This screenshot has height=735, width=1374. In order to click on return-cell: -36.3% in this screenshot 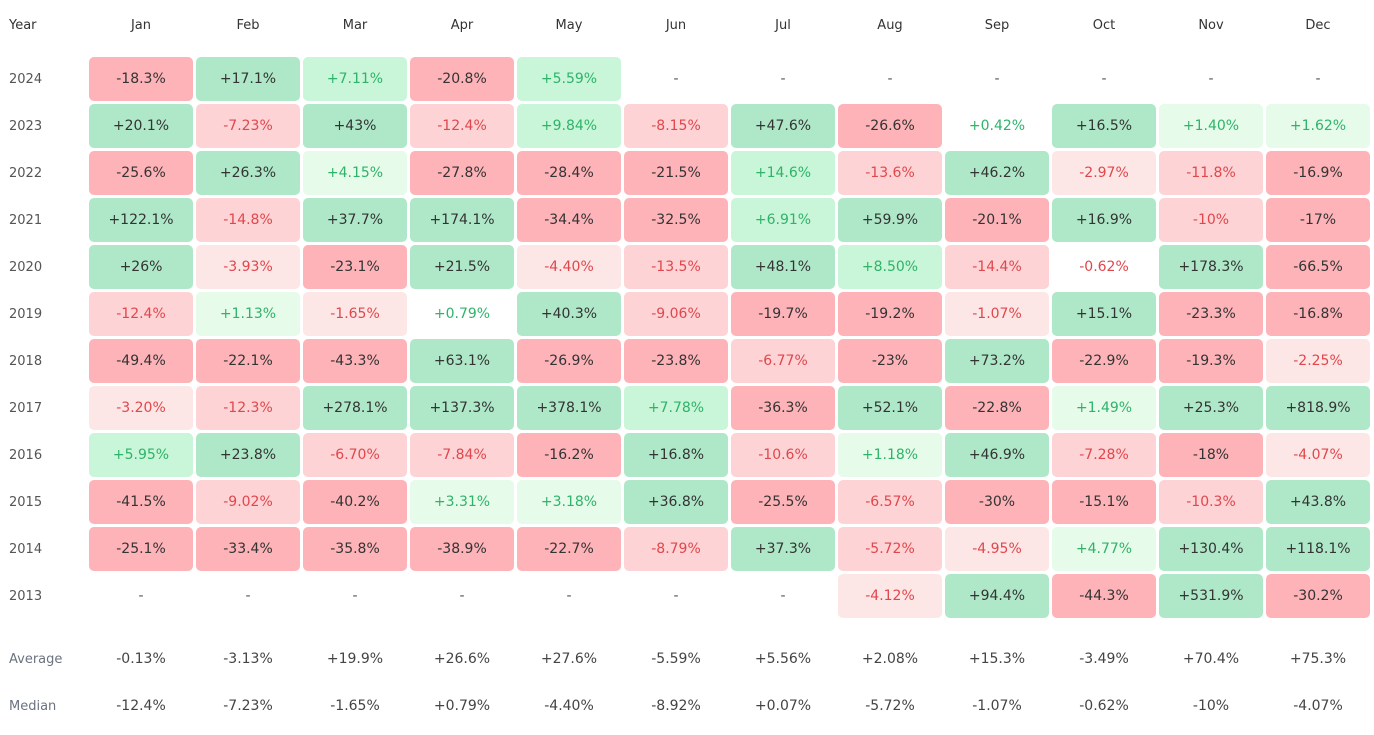, I will do `click(783, 408)`.